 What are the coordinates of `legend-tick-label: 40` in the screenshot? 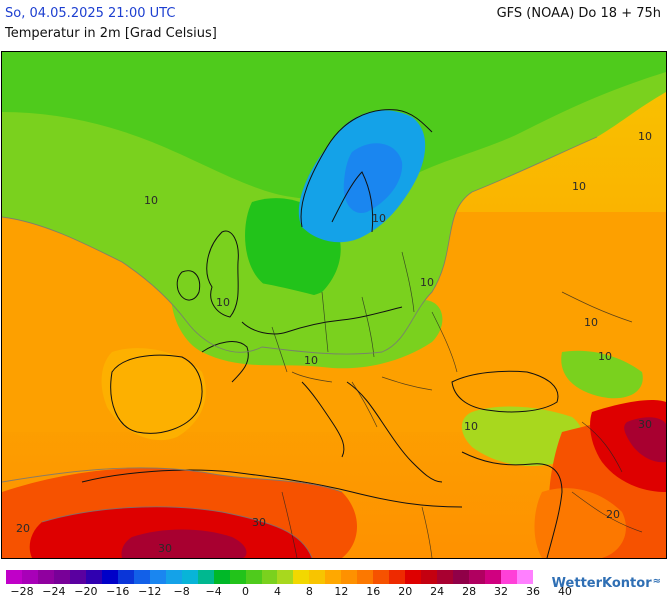 It's located at (564, 591).